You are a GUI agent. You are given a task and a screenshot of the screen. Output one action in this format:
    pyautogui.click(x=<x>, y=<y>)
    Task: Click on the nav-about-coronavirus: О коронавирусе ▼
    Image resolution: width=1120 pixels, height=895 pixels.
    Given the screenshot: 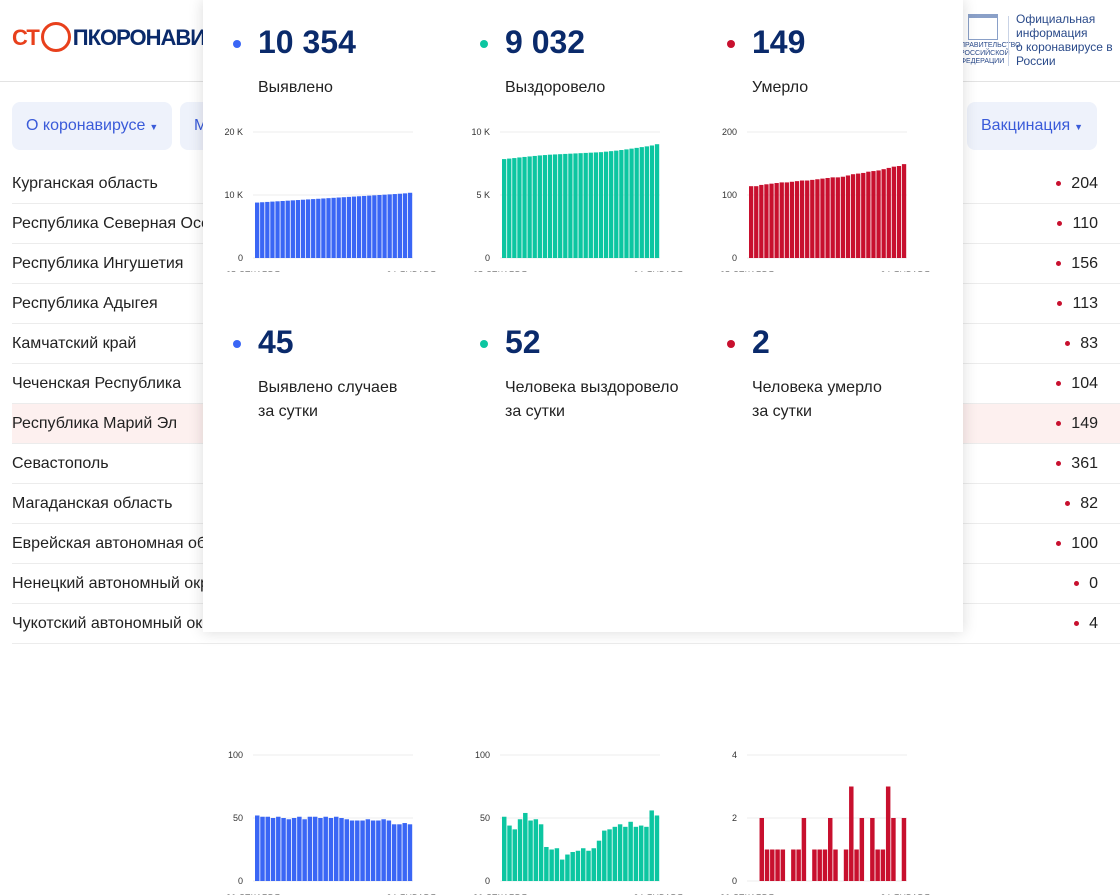 What is the action you would take?
    pyautogui.click(x=92, y=126)
    